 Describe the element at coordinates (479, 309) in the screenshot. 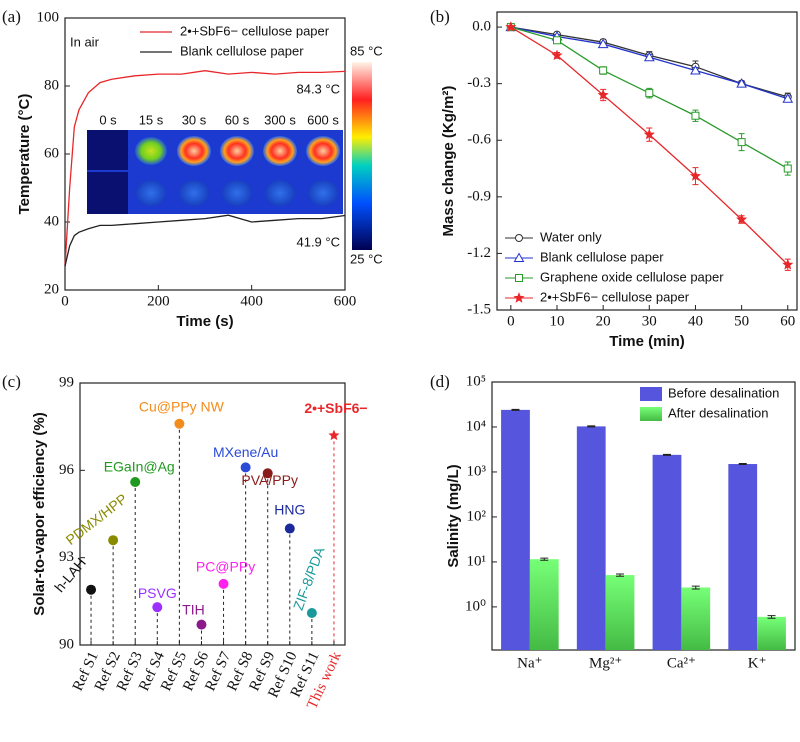

I see `y-tick-label: -1.5` at that location.